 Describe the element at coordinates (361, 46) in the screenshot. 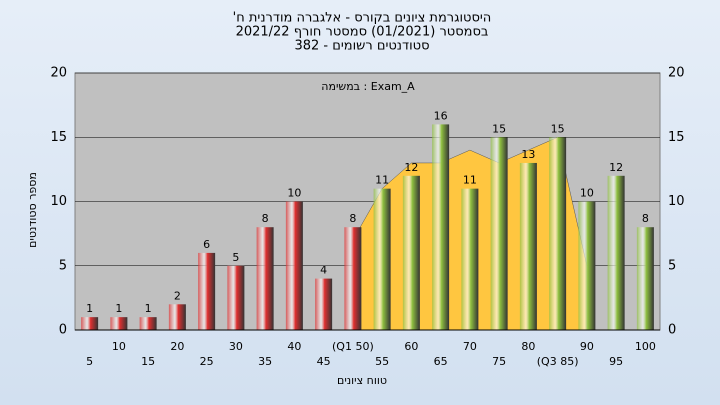

I see `title-line: סטודנטים רשומים - 382` at that location.